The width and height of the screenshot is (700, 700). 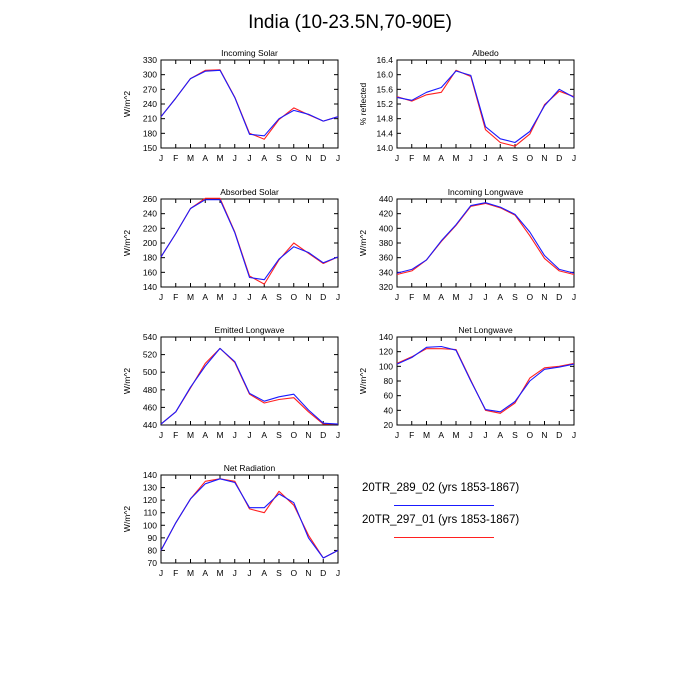 What do you see at coordinates (485, 330) in the screenshot?
I see `panel-title: Net Longwave` at bounding box center [485, 330].